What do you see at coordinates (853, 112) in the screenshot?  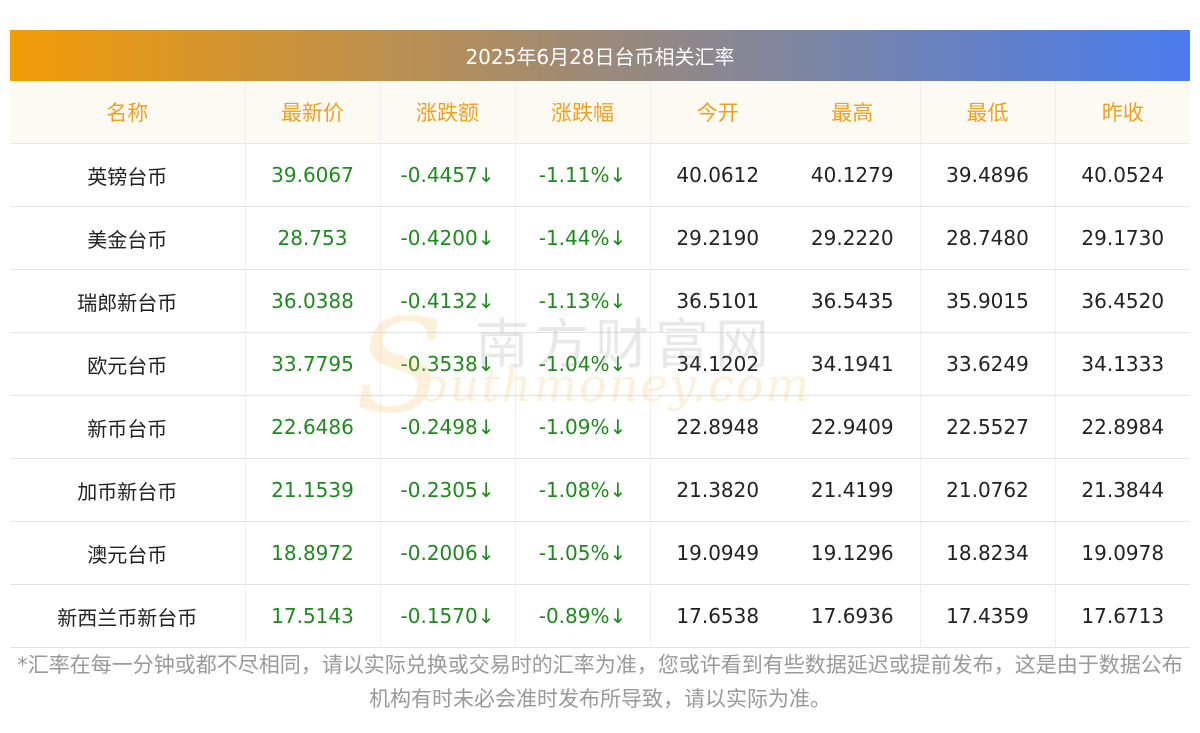 I see `col-header-high: 最高` at bounding box center [853, 112].